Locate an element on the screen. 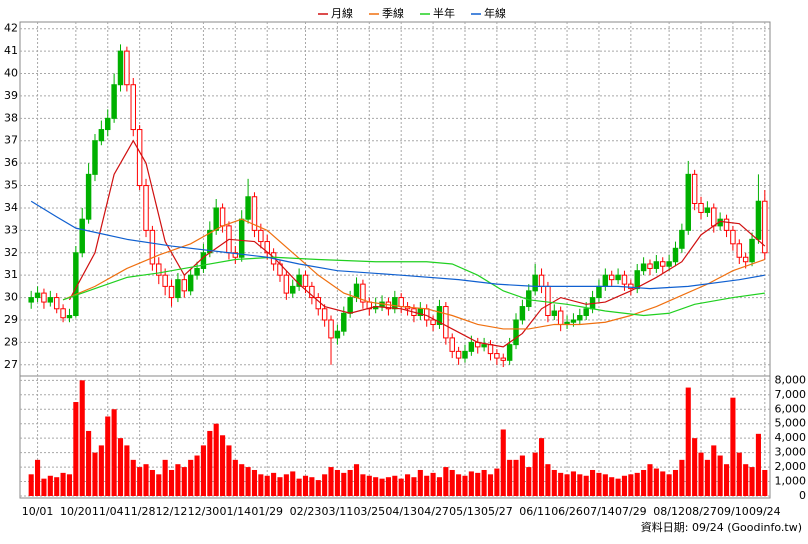 The image size is (808, 544). y-tick-label: 40 is located at coordinates (11, 73).